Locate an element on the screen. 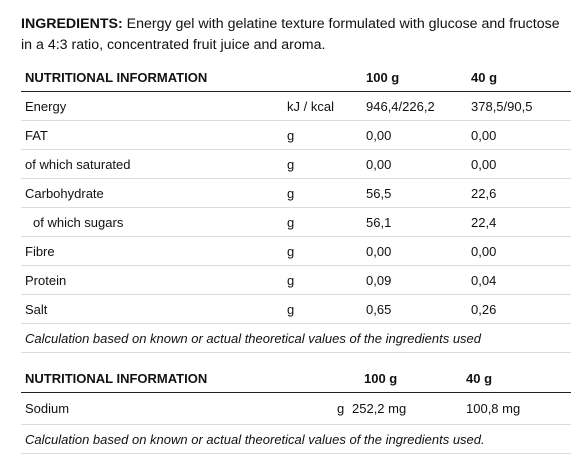 This screenshot has width=578, height=456. row-per100: 0,65 is located at coordinates (379, 309).